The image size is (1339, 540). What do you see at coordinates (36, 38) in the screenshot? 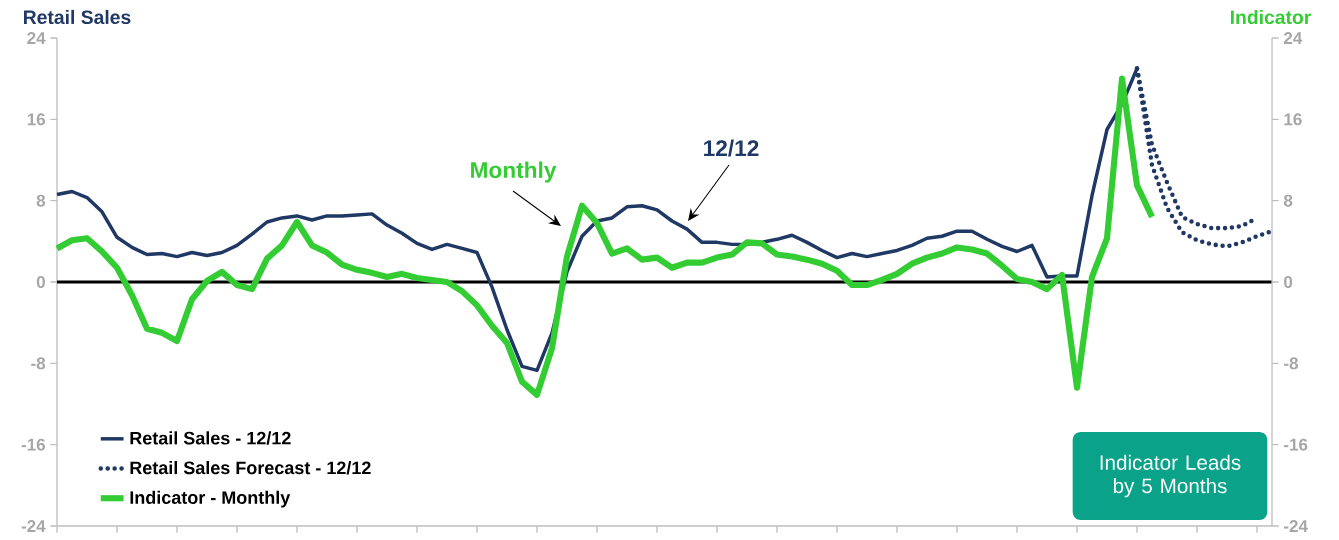
I see `y-tick-label: 24` at bounding box center [36, 38].